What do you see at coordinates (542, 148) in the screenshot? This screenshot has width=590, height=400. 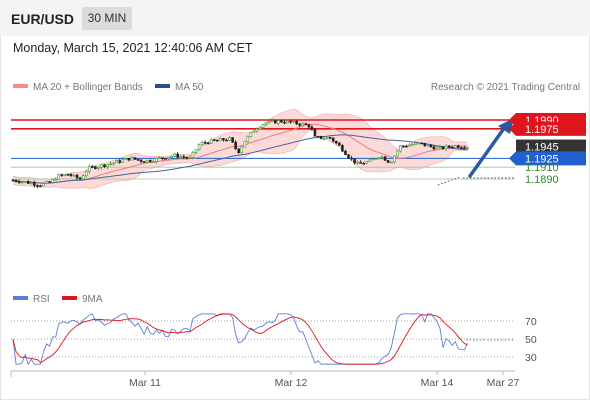 I see `level-label: 1.1945` at bounding box center [542, 148].